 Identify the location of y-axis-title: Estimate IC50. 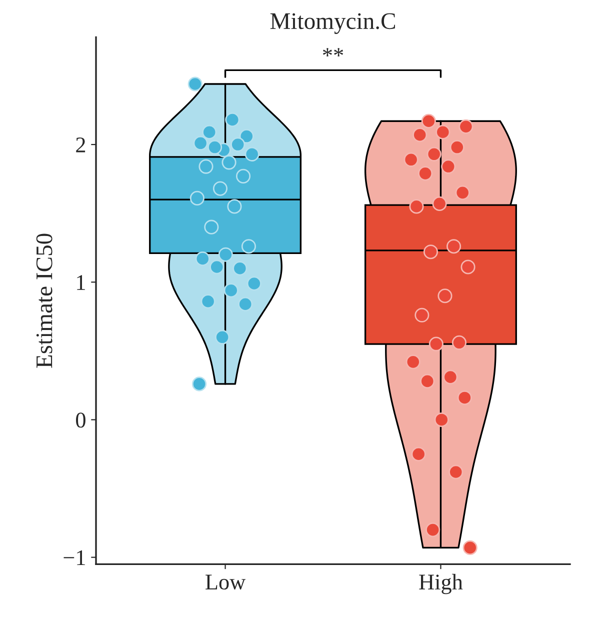
(44, 301).